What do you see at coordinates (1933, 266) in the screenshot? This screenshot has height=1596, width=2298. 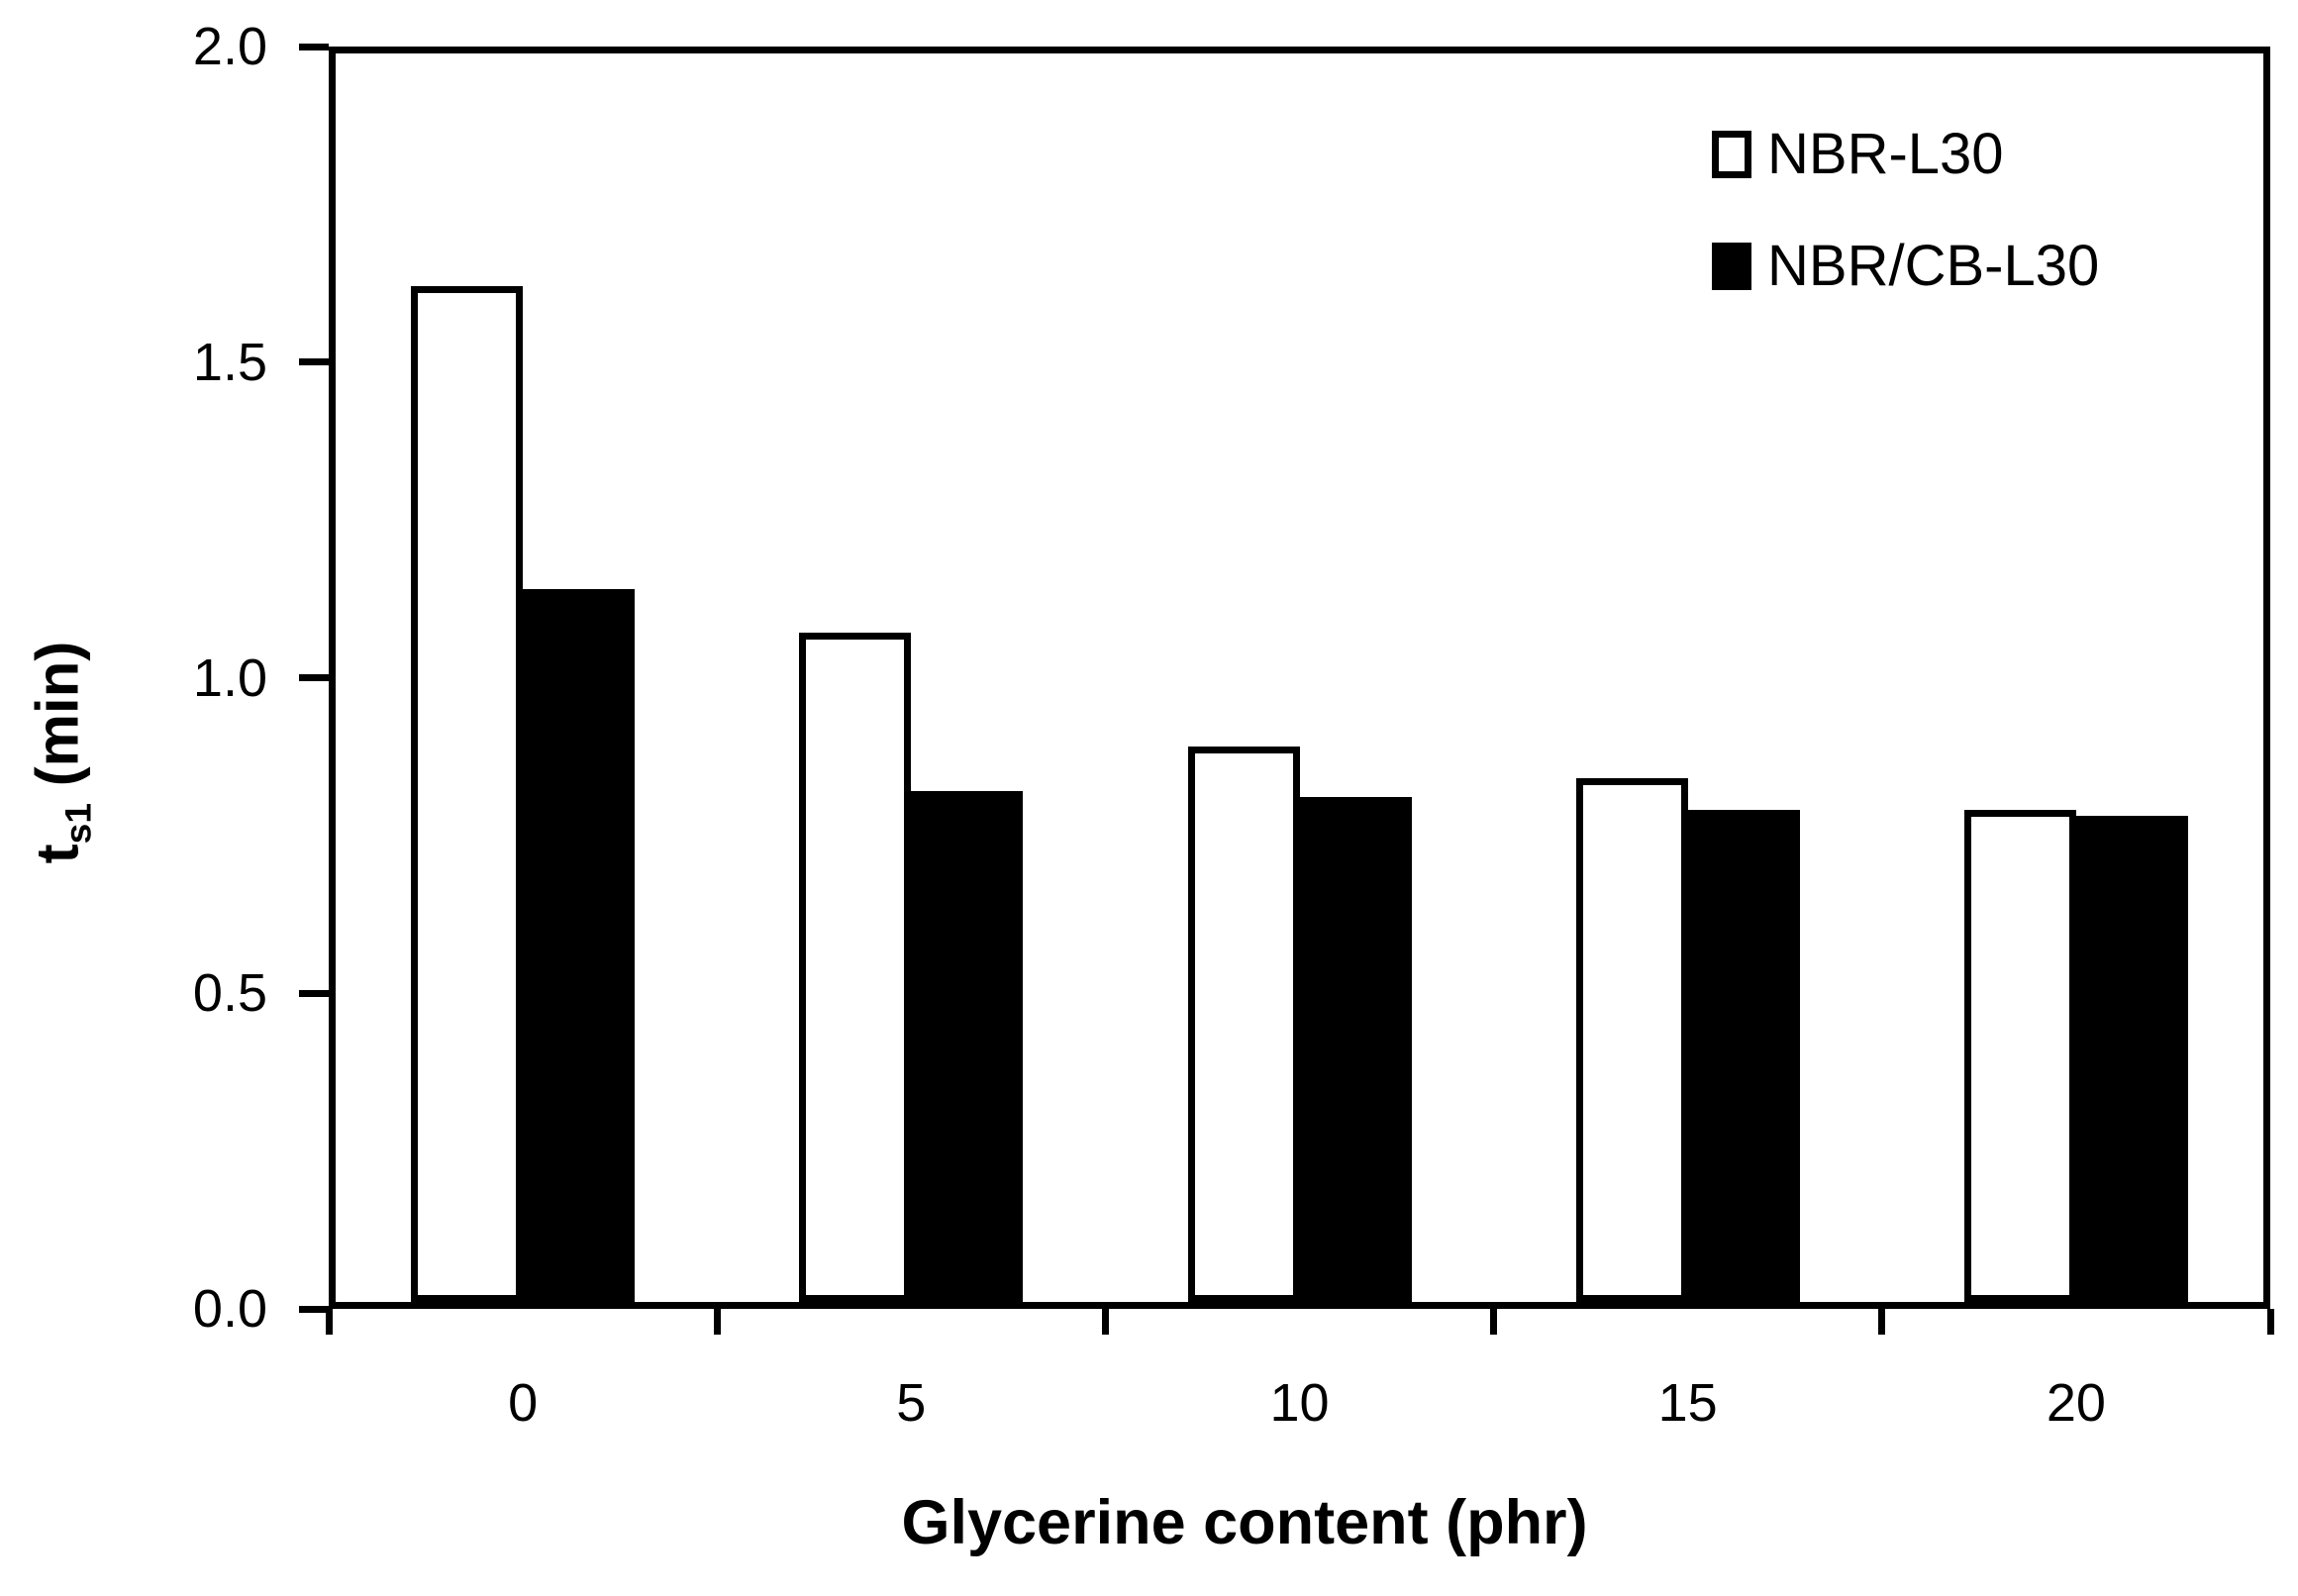 I see `legend-label-nbr-cb-l30: NBR/CB-L30` at bounding box center [1933, 266].